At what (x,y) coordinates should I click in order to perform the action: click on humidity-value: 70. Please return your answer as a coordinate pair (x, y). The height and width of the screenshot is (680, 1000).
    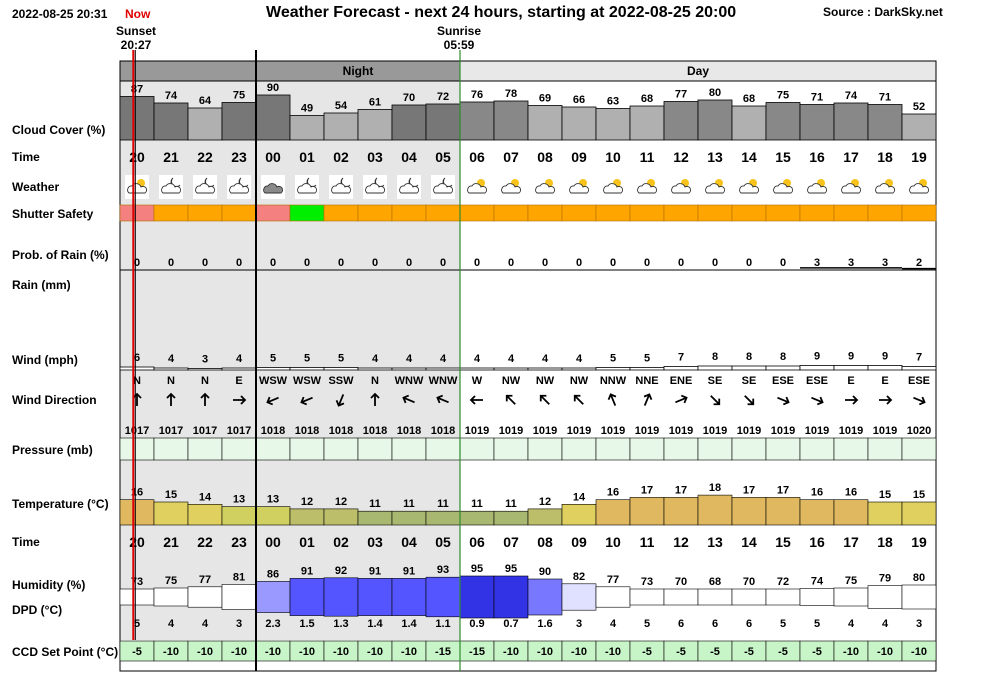
    Looking at the image, I should click on (681, 582).